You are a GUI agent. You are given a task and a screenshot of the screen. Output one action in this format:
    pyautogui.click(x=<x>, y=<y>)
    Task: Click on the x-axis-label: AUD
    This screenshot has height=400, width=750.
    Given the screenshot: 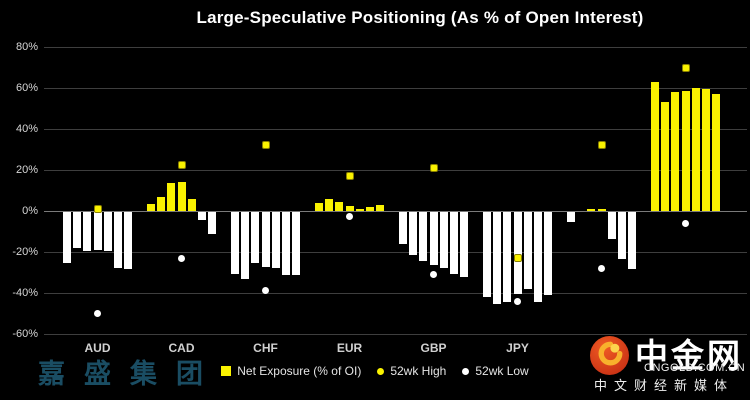 What is the action you would take?
    pyautogui.click(x=97, y=348)
    